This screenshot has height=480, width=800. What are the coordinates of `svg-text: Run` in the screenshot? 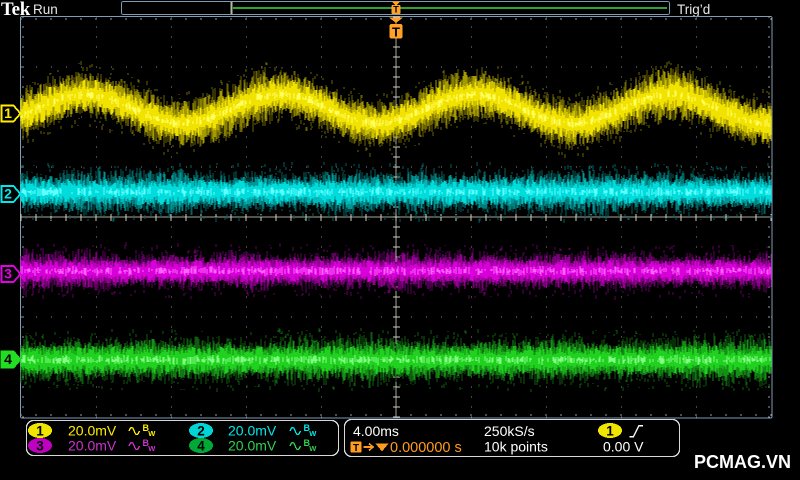 It's located at (45, 9).